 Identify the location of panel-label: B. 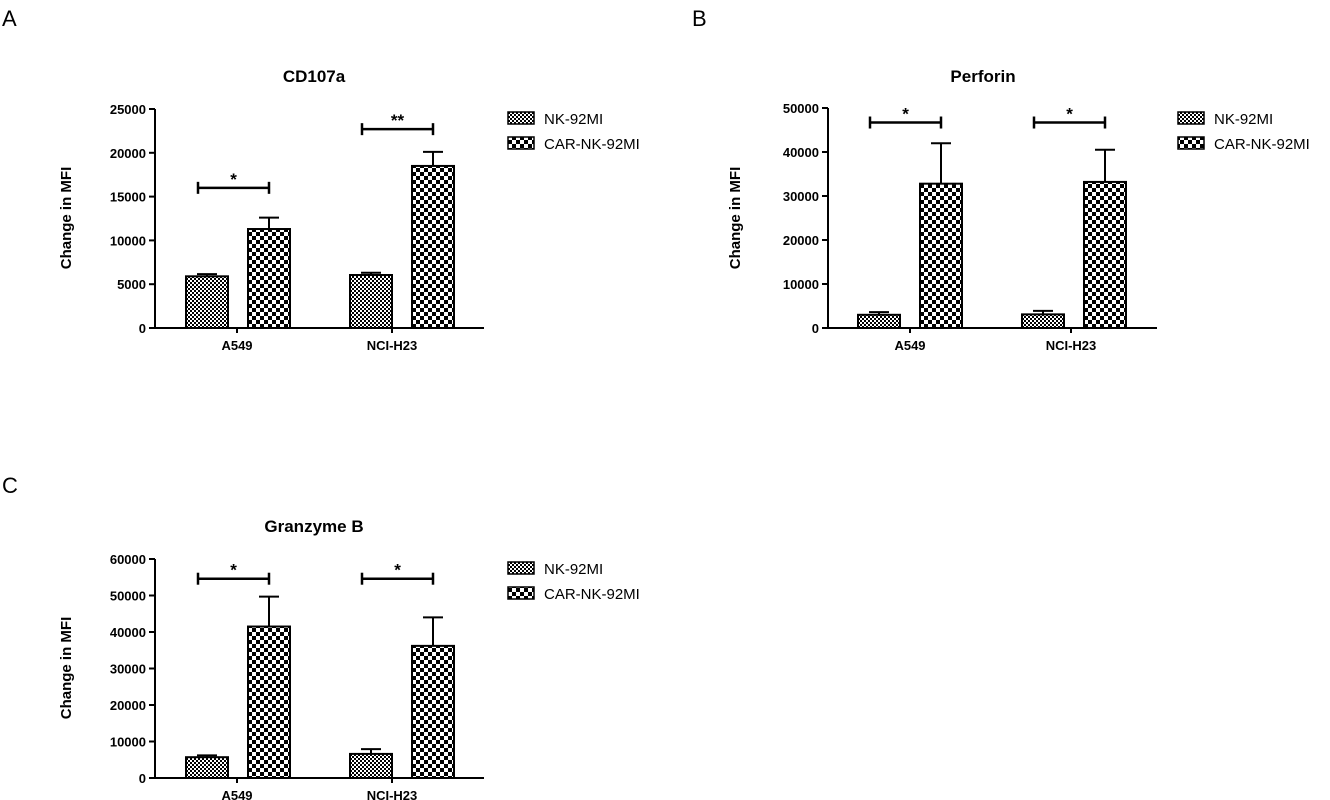
(699, 18).